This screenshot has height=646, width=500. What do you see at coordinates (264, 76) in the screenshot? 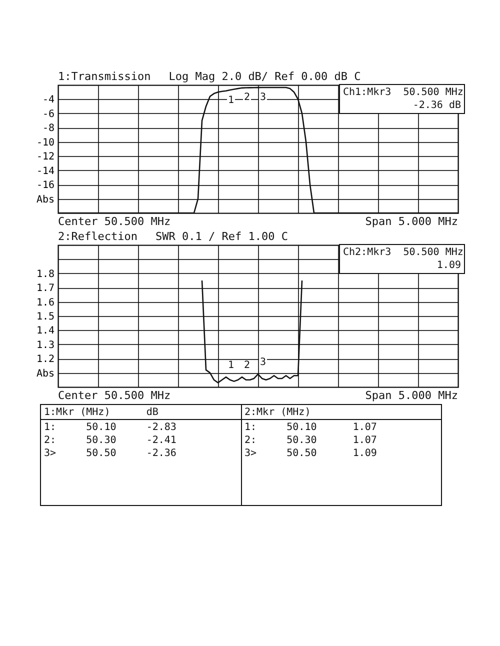
I see `chart-subtitle: Log Mag 2.0 dB/ Ref 0.00 dB C` at bounding box center [264, 76].